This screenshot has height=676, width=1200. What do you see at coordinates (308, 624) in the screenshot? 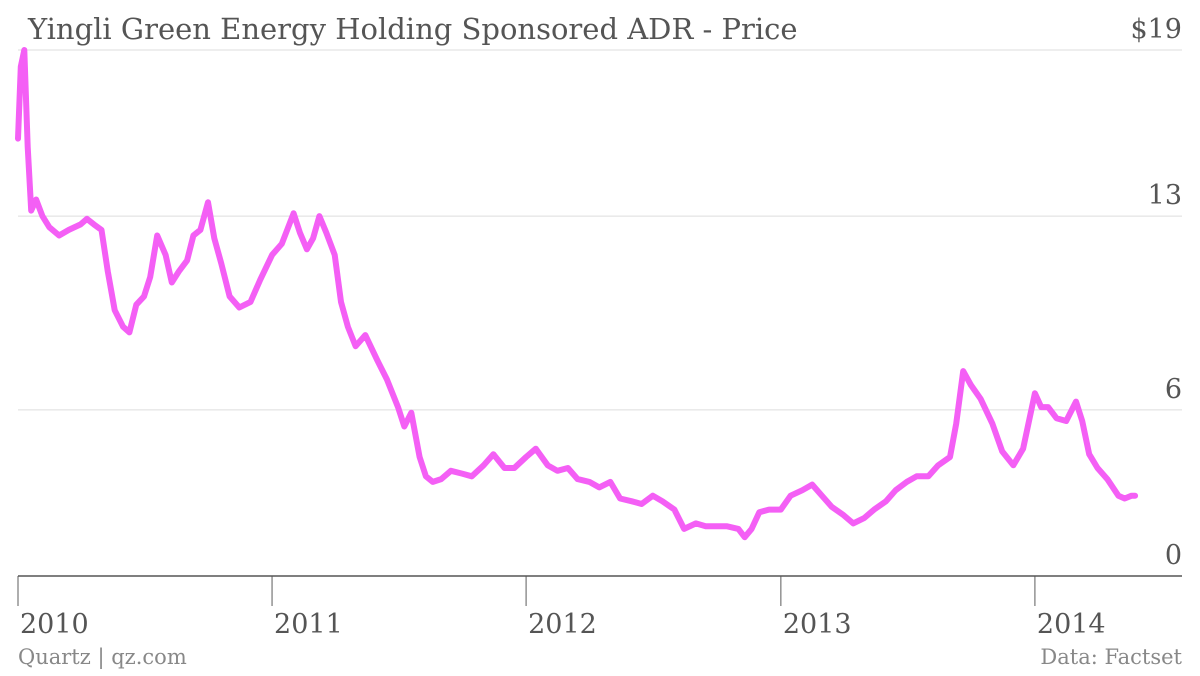
I see `x-tick-label: 2011` at bounding box center [308, 624].